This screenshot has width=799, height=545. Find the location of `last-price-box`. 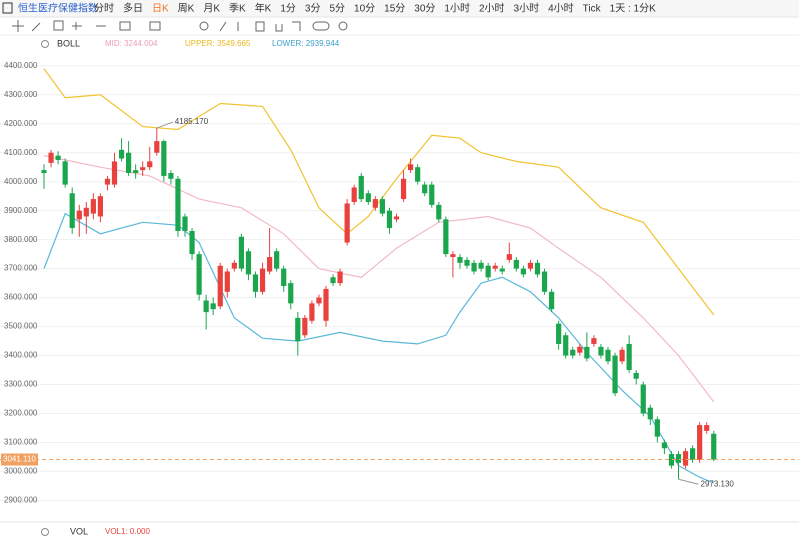

last-price-box is located at coordinates (19, 459).